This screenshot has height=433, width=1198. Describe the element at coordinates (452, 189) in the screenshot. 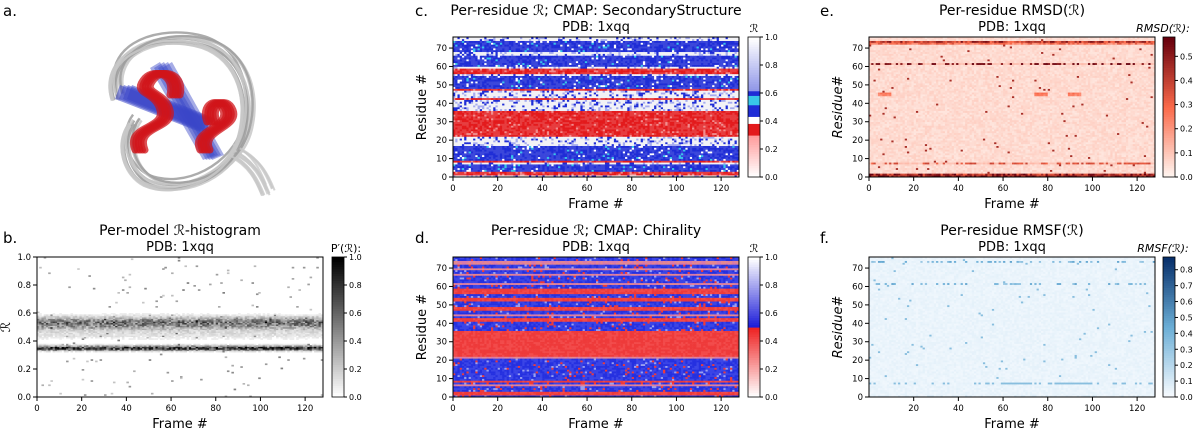

I see `x-tick-label: 0` at that location.